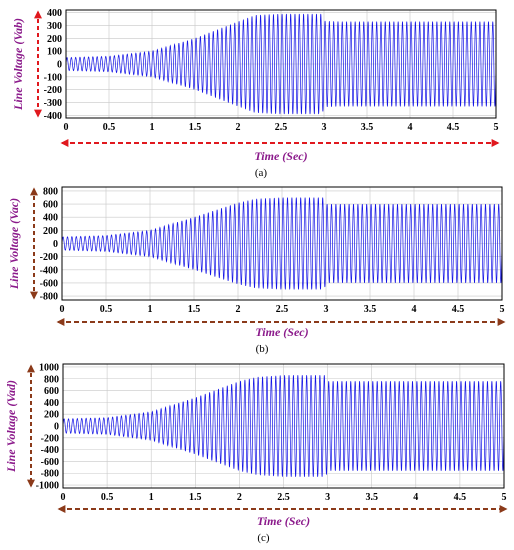 This screenshot has width=514, height=550. I want to click on y-tick-label: 1000, so click(49, 367).